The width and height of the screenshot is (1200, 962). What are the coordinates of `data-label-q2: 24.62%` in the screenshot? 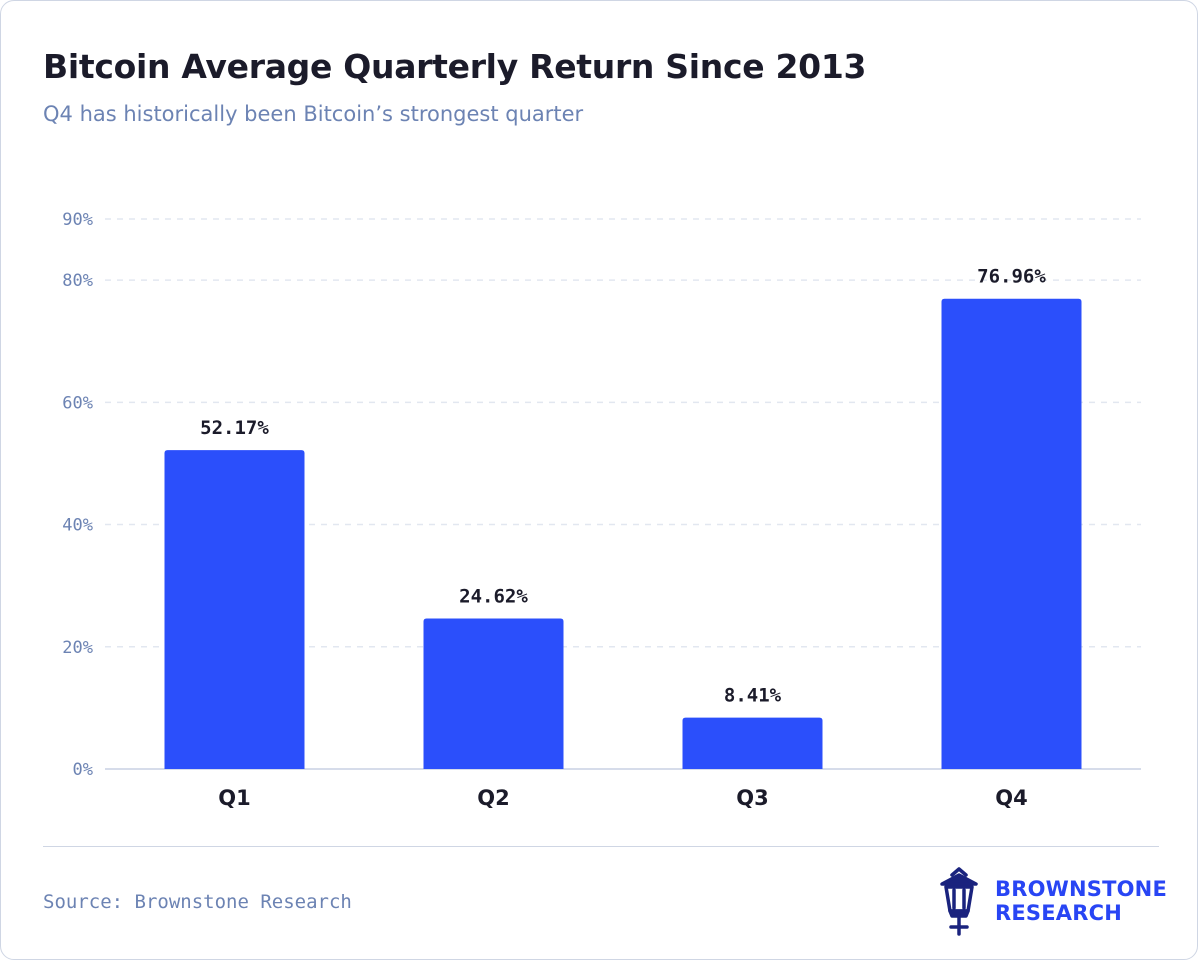 It's located at (493, 597).